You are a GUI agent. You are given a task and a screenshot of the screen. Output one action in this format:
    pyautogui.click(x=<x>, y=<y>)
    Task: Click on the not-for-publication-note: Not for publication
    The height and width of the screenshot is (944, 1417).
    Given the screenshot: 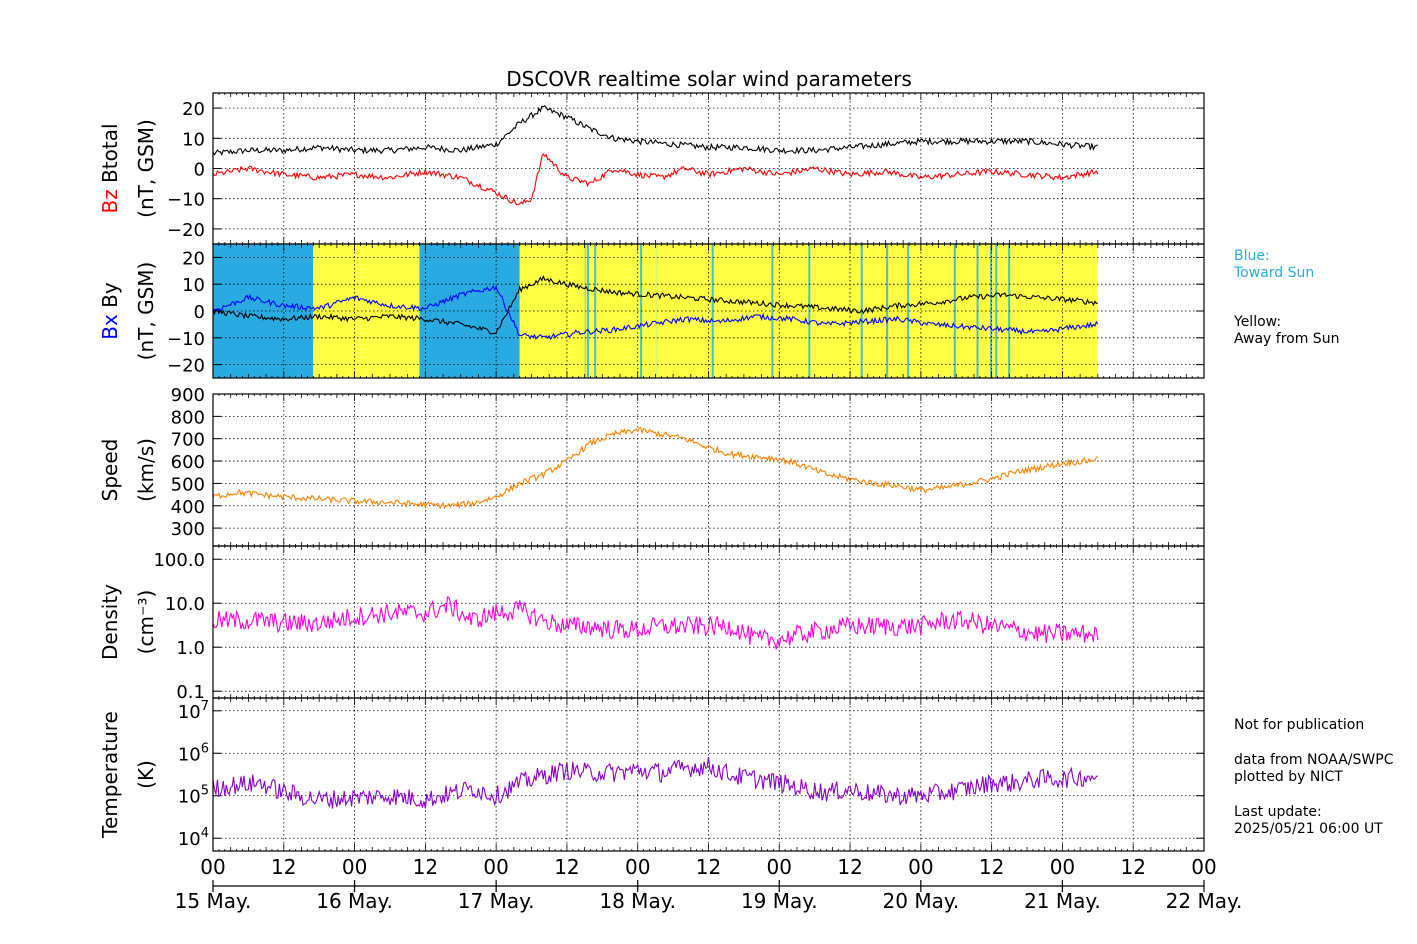 What is the action you would take?
    pyautogui.click(x=1299, y=725)
    